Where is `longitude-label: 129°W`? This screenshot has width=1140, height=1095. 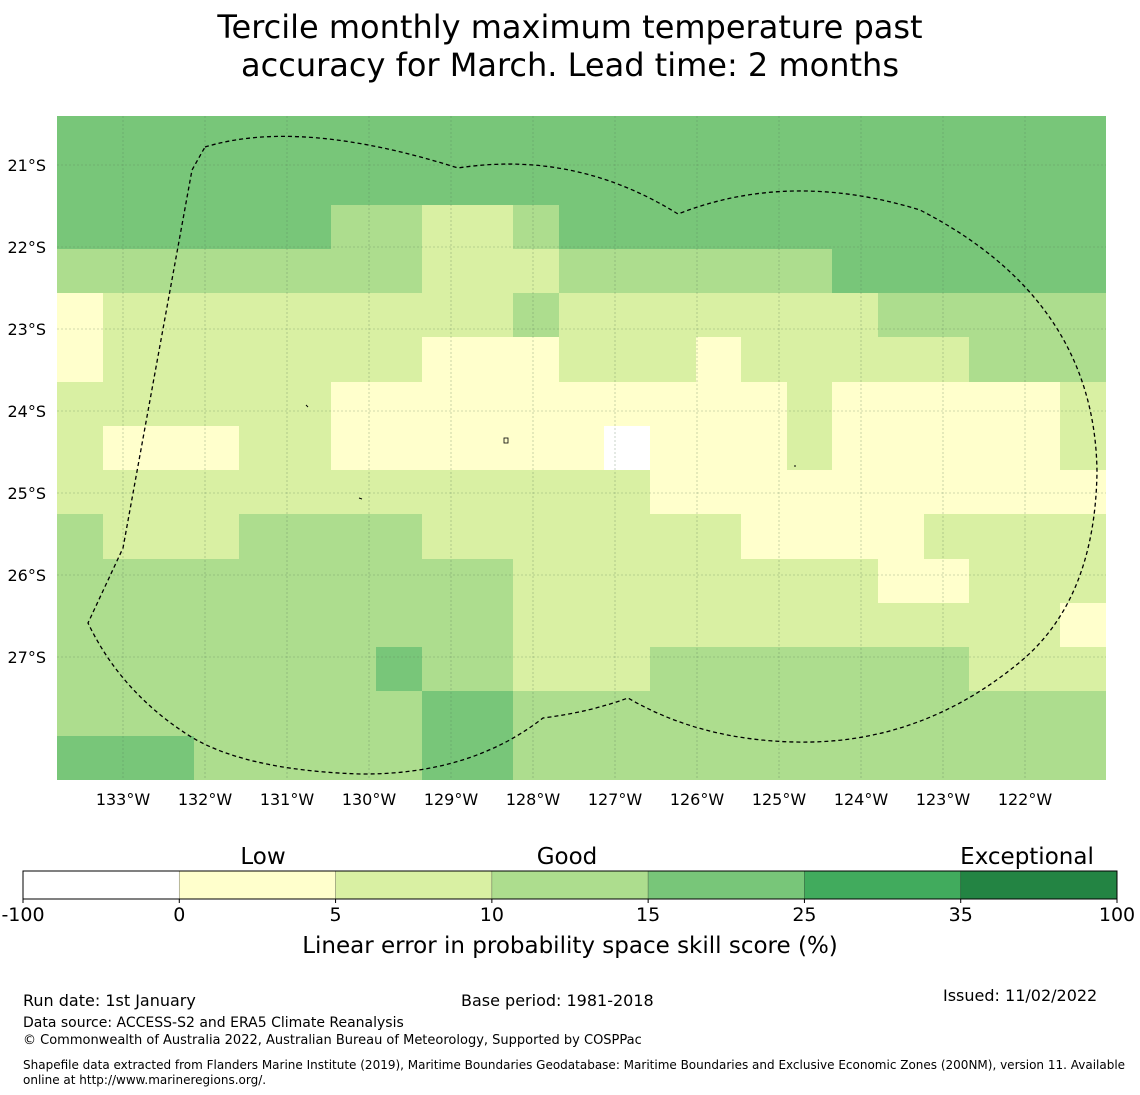
longitude-label: 129°W is located at coordinates (451, 799).